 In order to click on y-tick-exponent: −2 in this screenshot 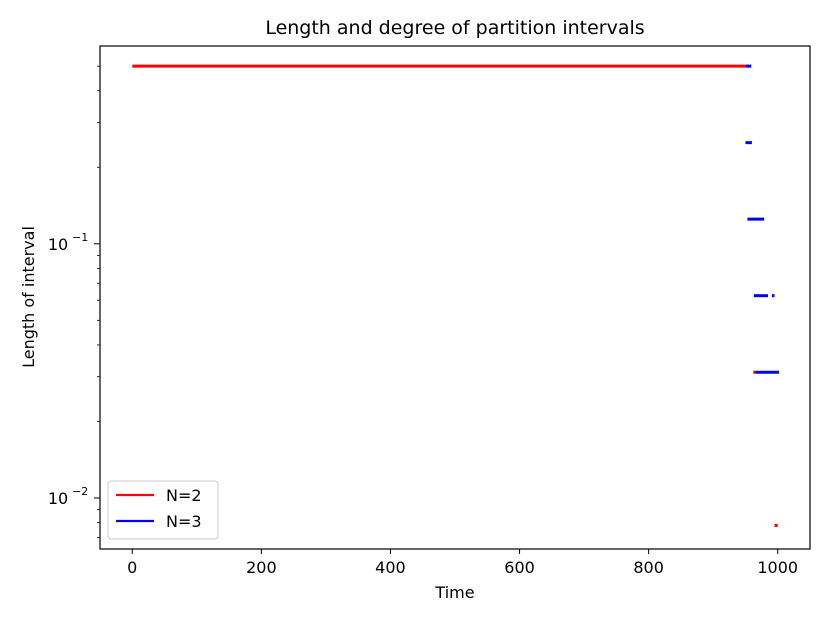, I will do `click(80, 491)`.